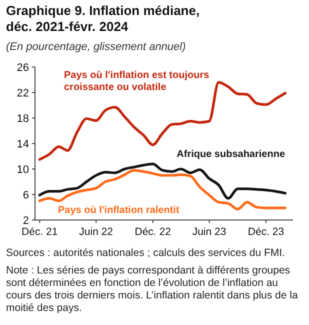 The width and height of the screenshot is (309, 325). Describe the element at coordinates (209, 232) in the screenshot. I see `x-tick-label: Juin 23` at that location.